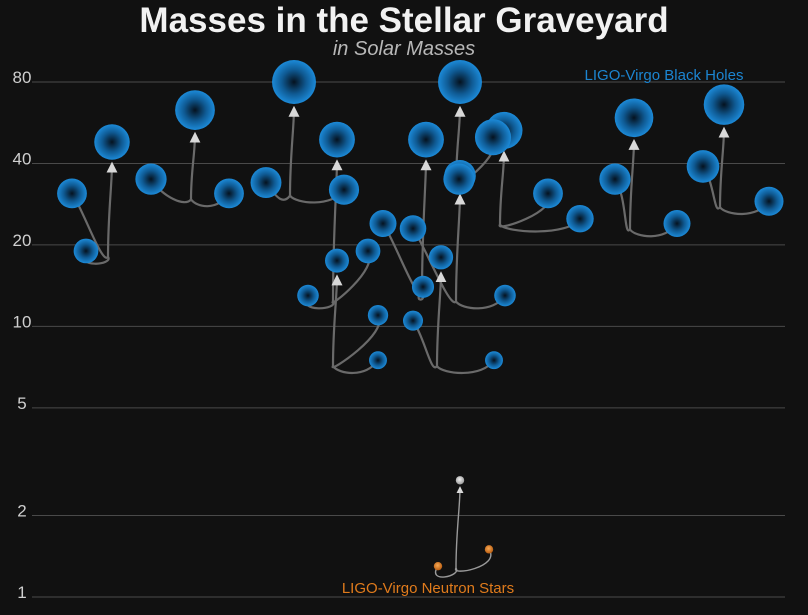 This screenshot has height=615, width=808. I want to click on black-holes-series-label: LIGO-Virgo Black Holes, so click(664, 75).